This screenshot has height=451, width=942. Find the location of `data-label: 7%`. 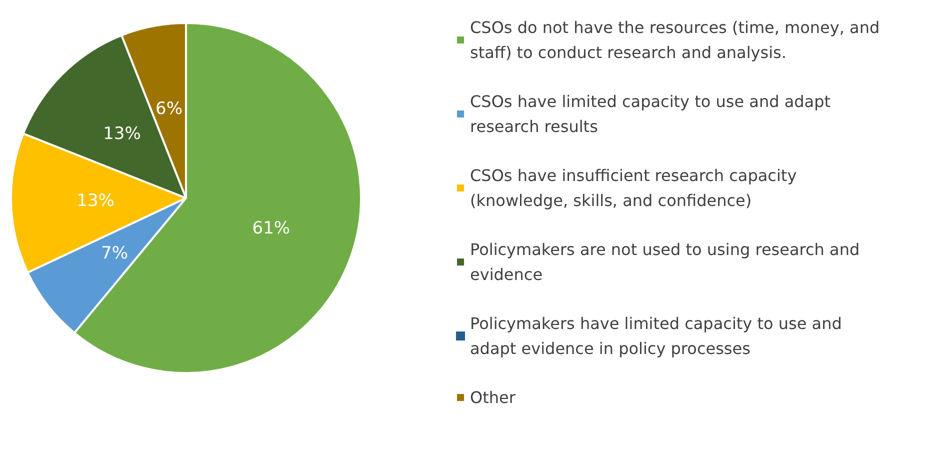

data-label: 7% is located at coordinates (114, 253).